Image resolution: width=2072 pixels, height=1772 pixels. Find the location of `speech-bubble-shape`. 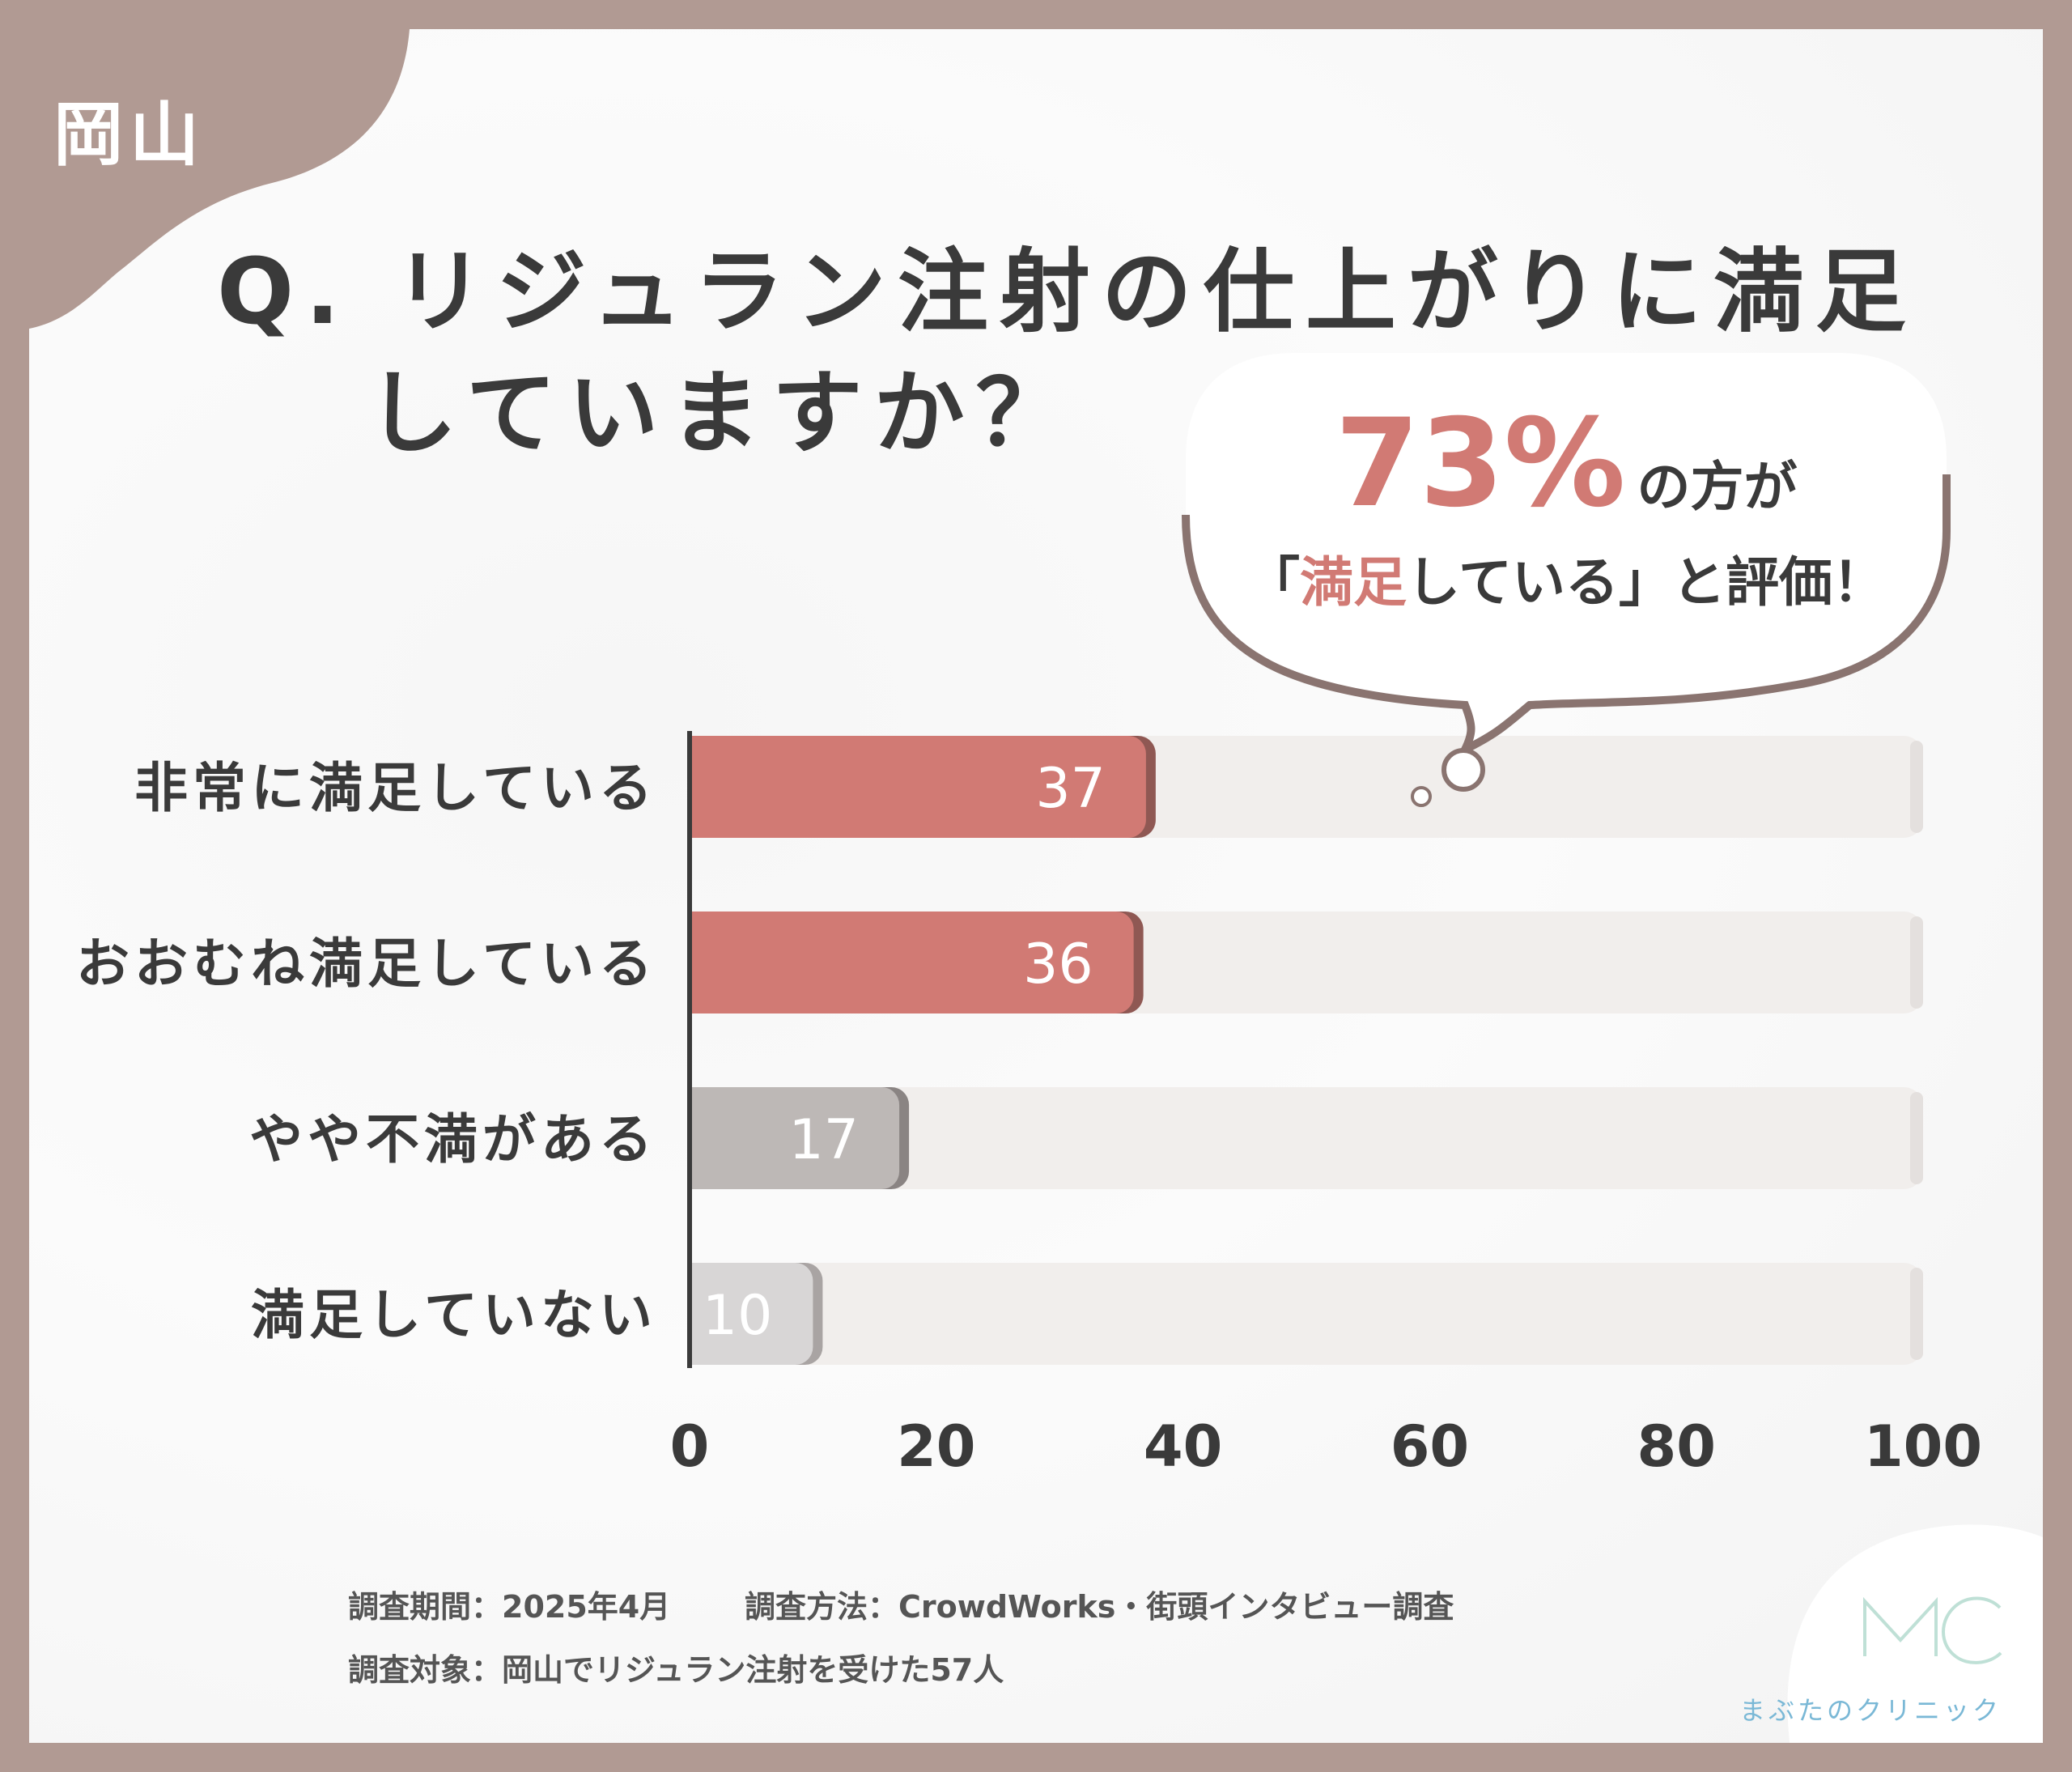

speech-bubble-shape is located at coordinates (1566, 580).